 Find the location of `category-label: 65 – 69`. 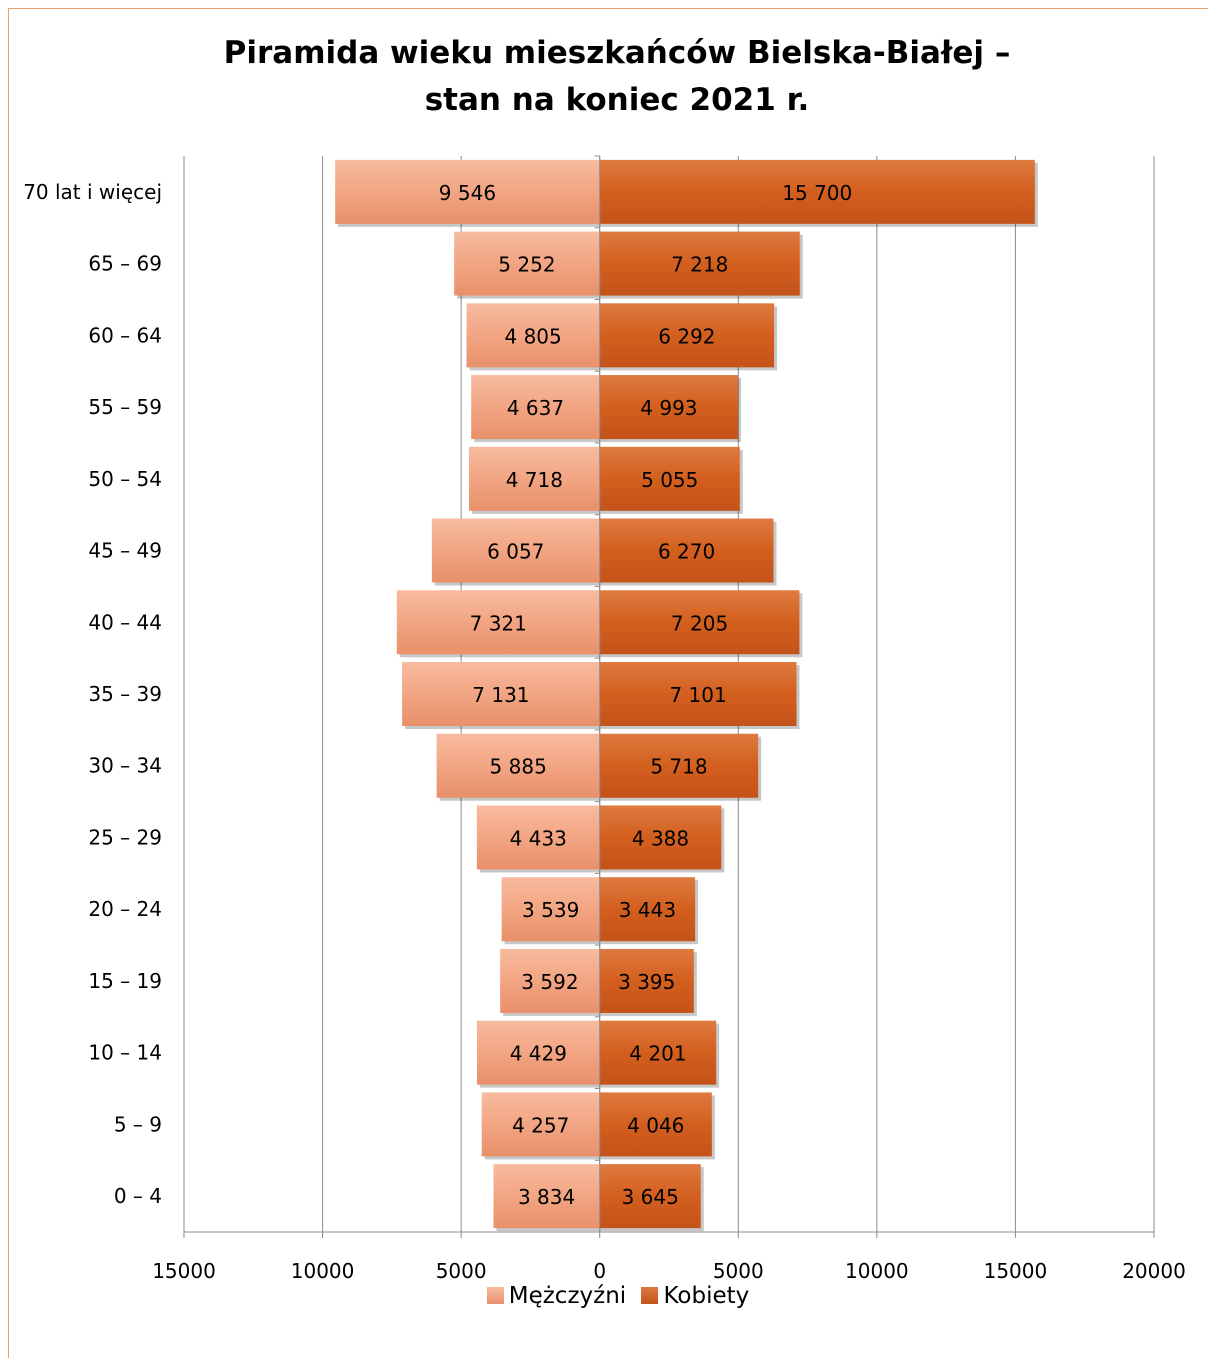

category-label: 65 – 69 is located at coordinates (125, 264).